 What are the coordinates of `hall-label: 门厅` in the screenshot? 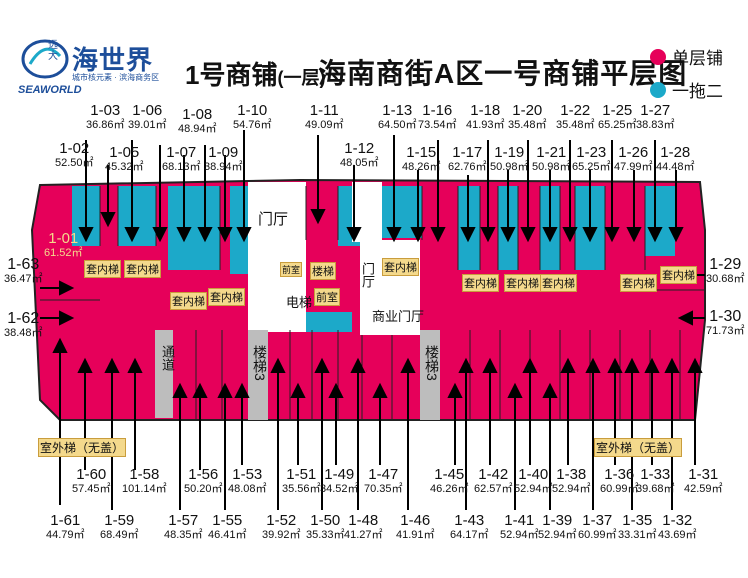 It's located at (273, 219).